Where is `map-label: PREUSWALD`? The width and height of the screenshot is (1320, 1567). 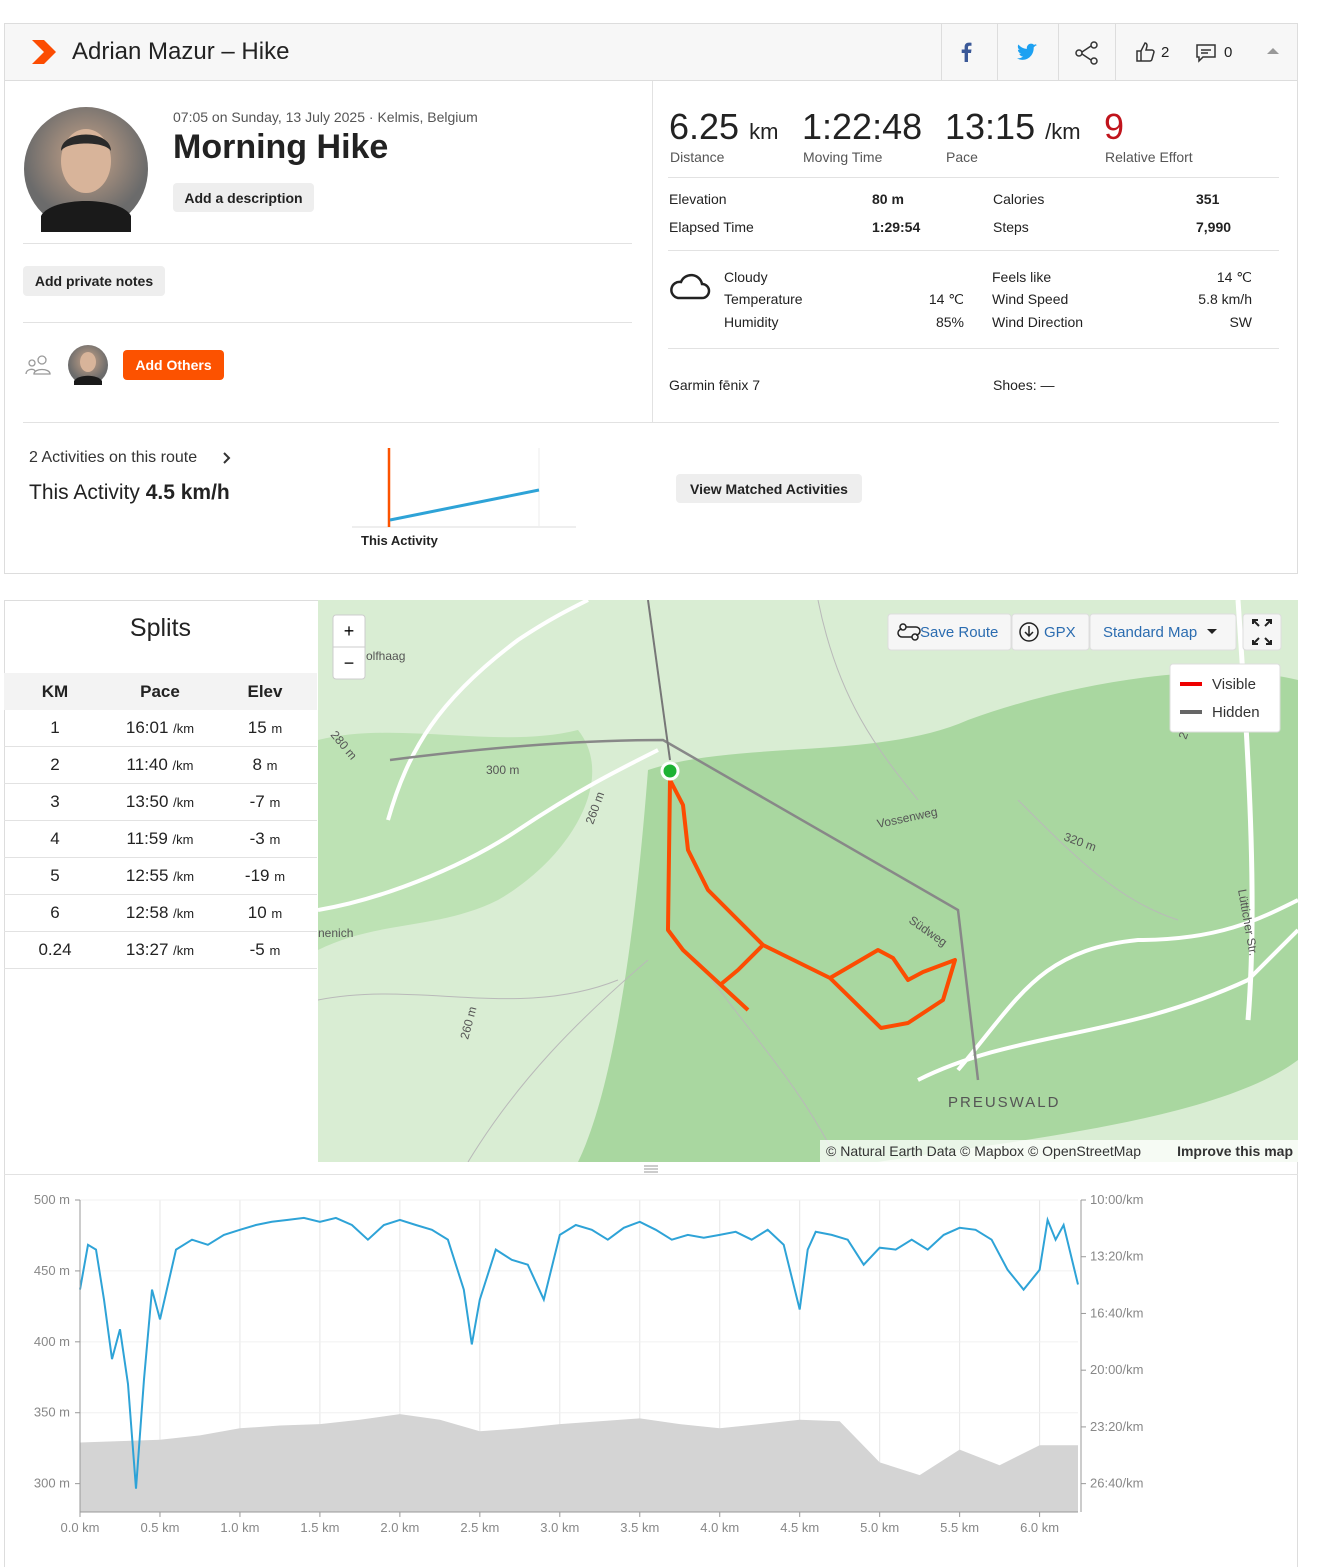
map-label: PREUSWALD is located at coordinates (1004, 1102).